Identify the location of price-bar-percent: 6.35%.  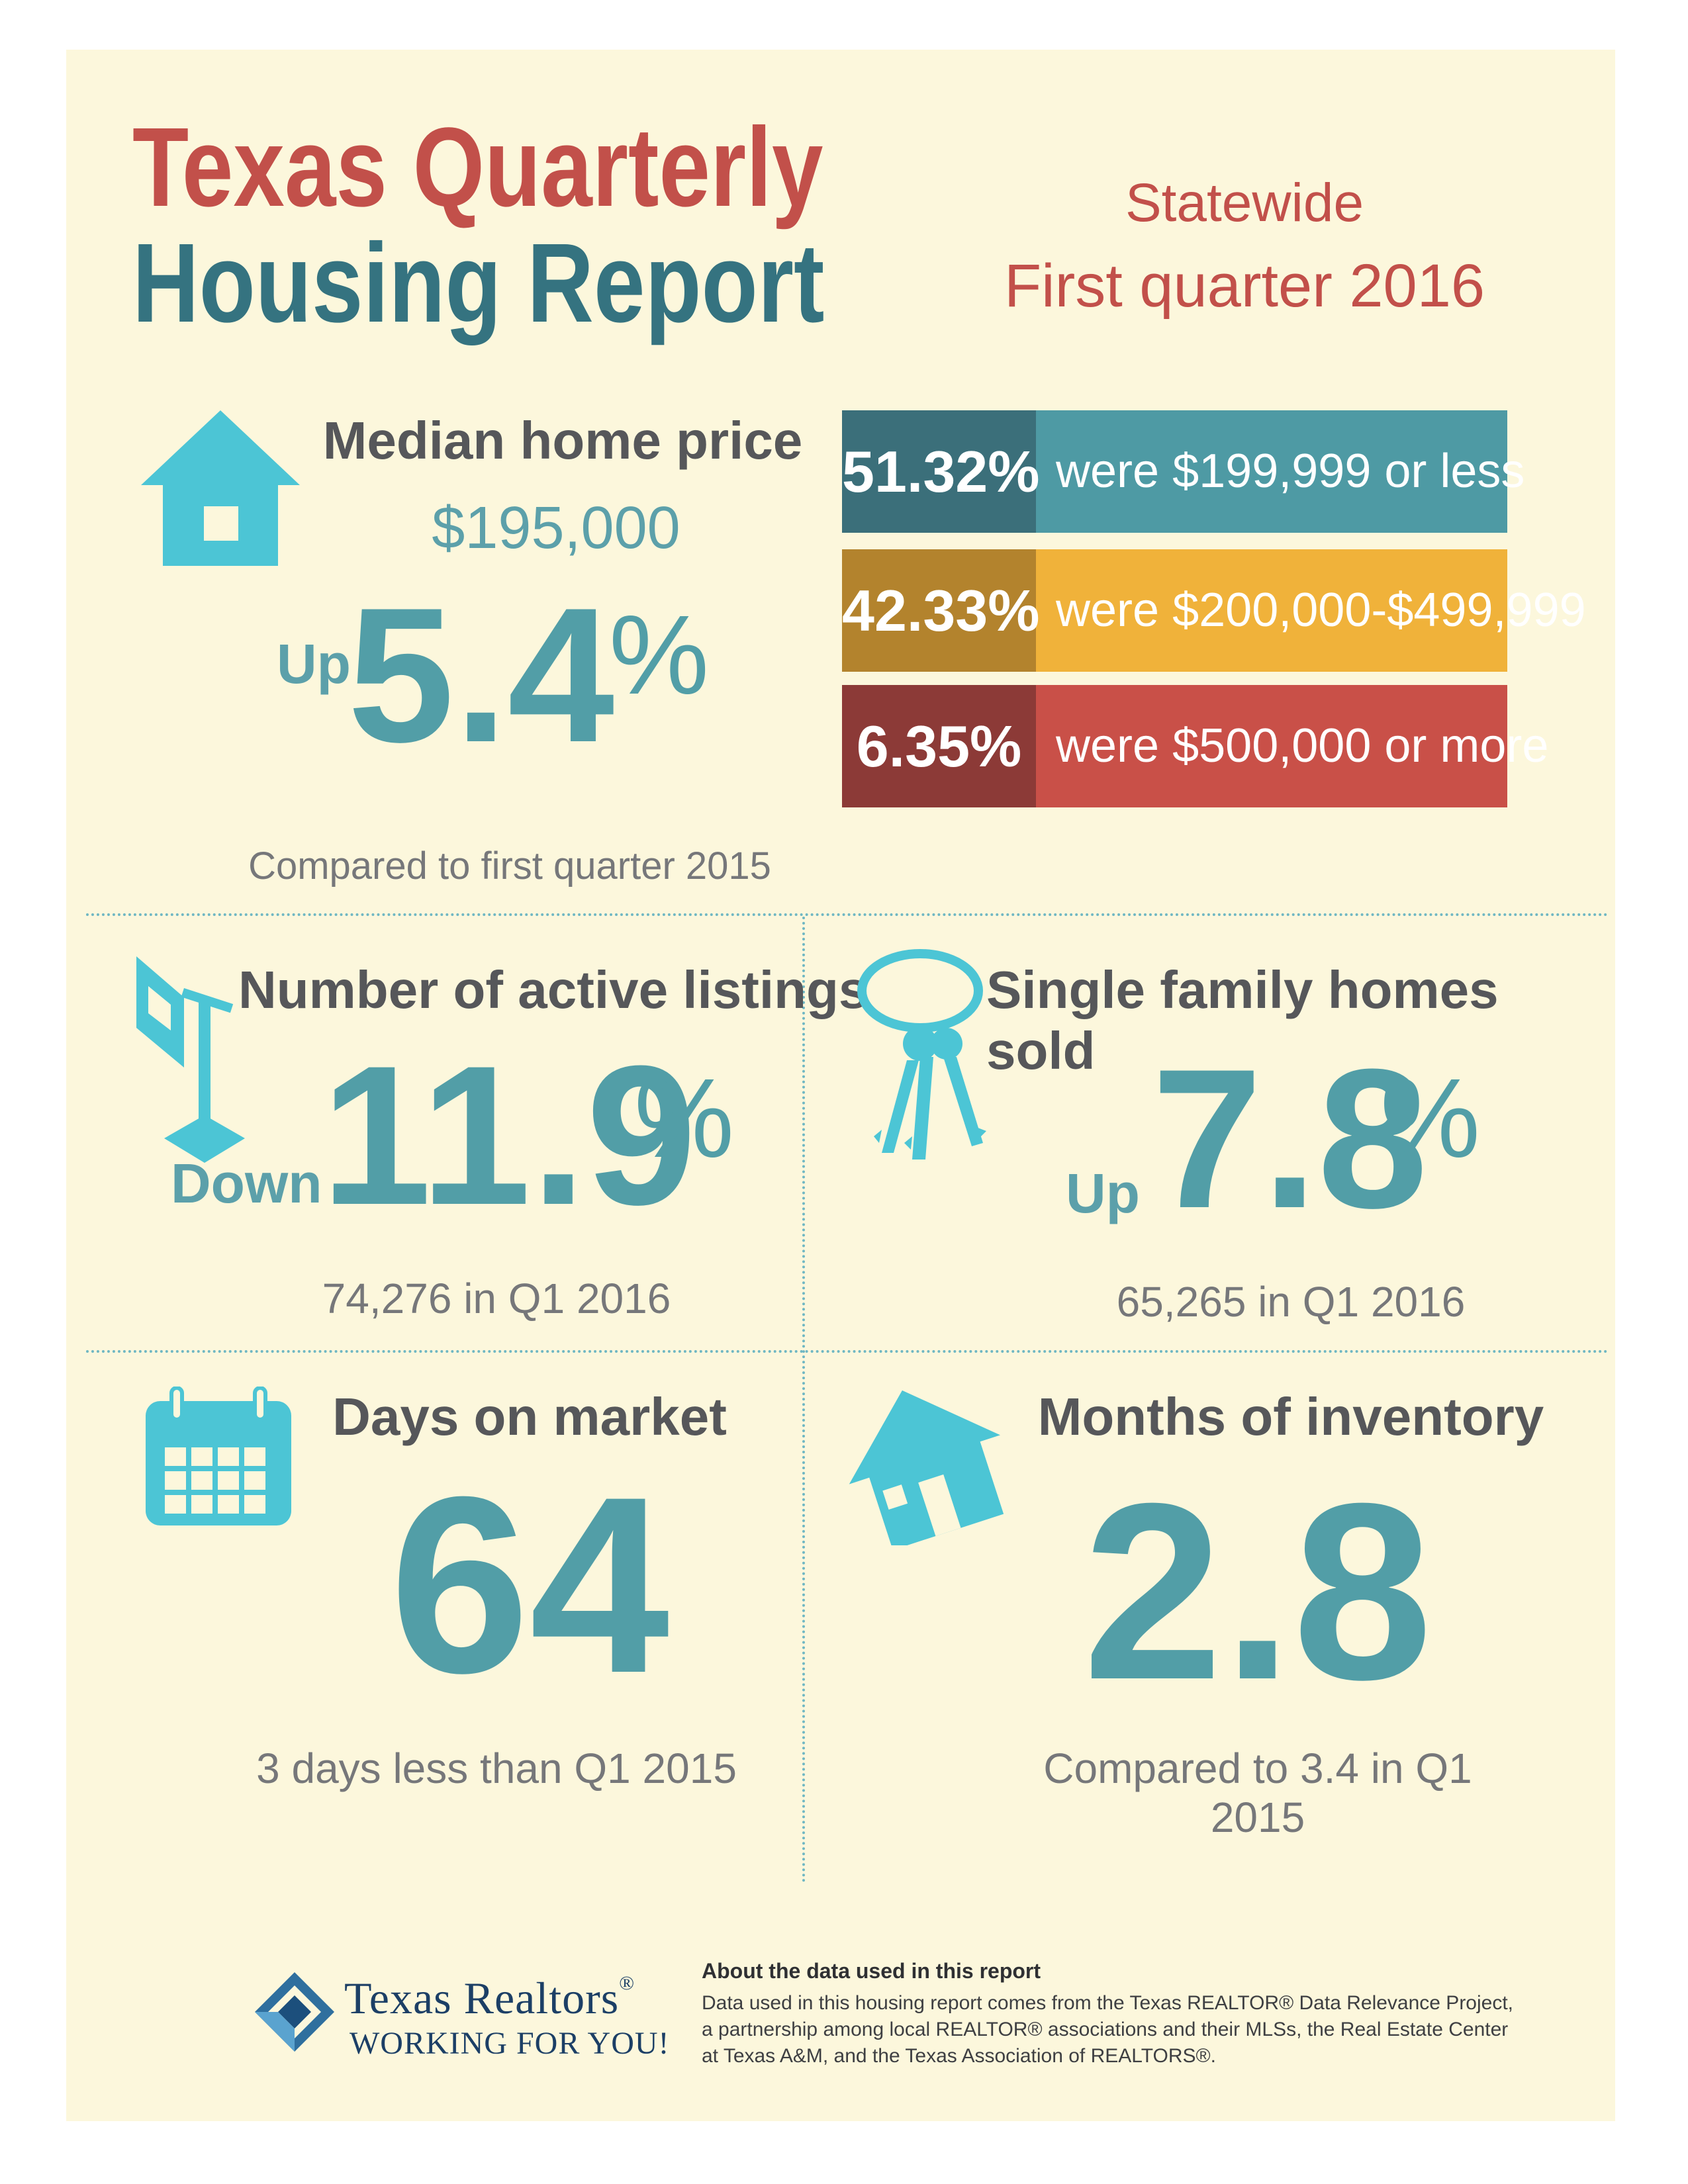
(939, 746).